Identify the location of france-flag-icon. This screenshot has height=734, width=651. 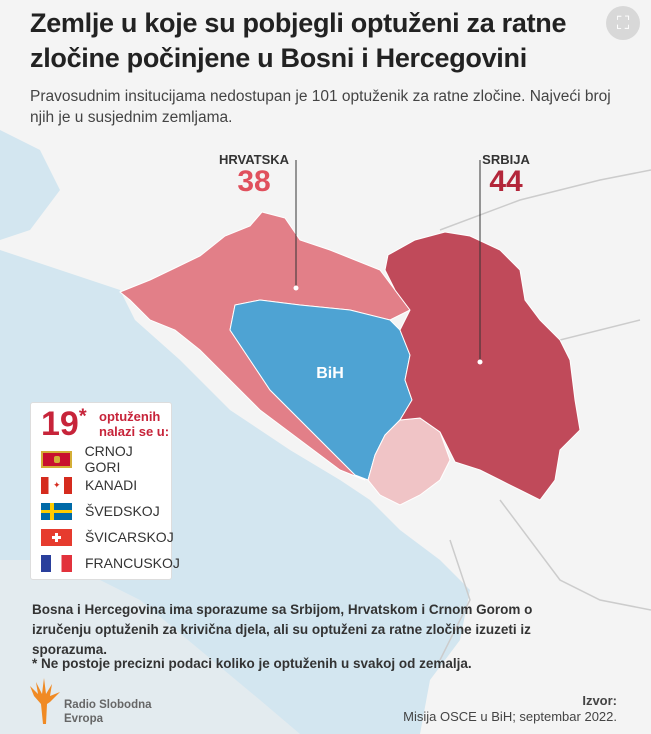
(56, 563).